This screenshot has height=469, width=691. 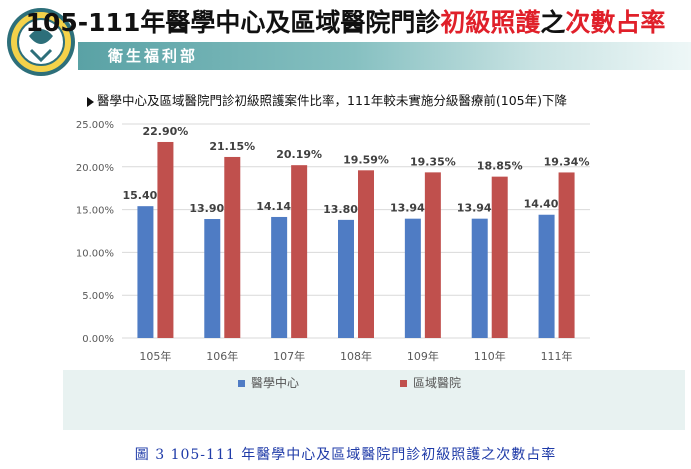 What do you see at coordinates (500, 166) in the screenshot?
I see `data-label: 18.85%` at bounding box center [500, 166].